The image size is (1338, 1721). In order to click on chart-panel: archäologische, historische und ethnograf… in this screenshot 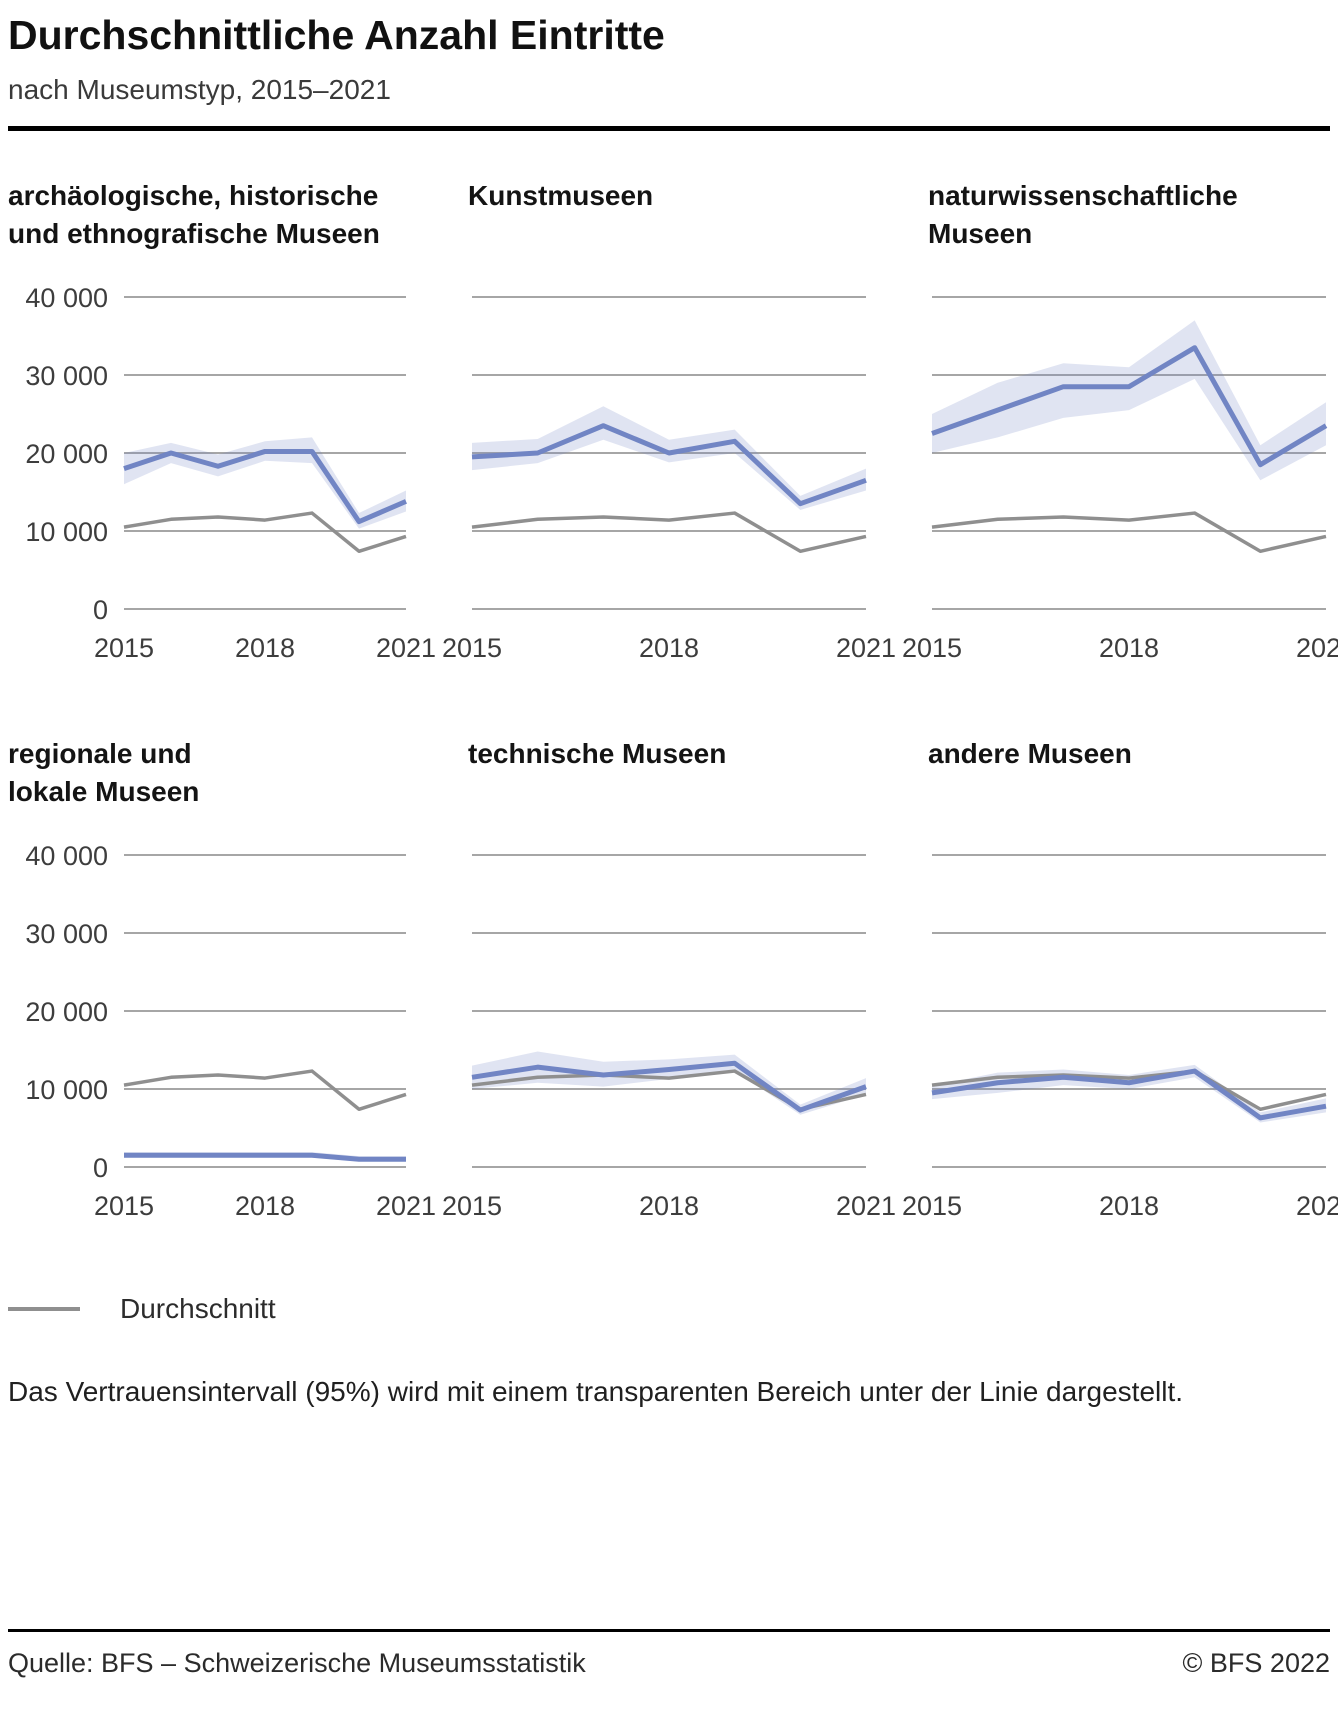, I will do `click(222, 424)`.